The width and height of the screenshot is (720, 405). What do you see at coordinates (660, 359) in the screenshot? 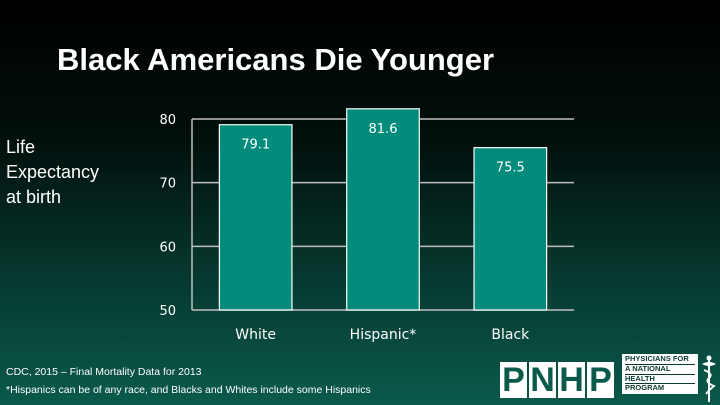
I see `logo-text-line: PHYSICIANS FOR` at bounding box center [660, 359].